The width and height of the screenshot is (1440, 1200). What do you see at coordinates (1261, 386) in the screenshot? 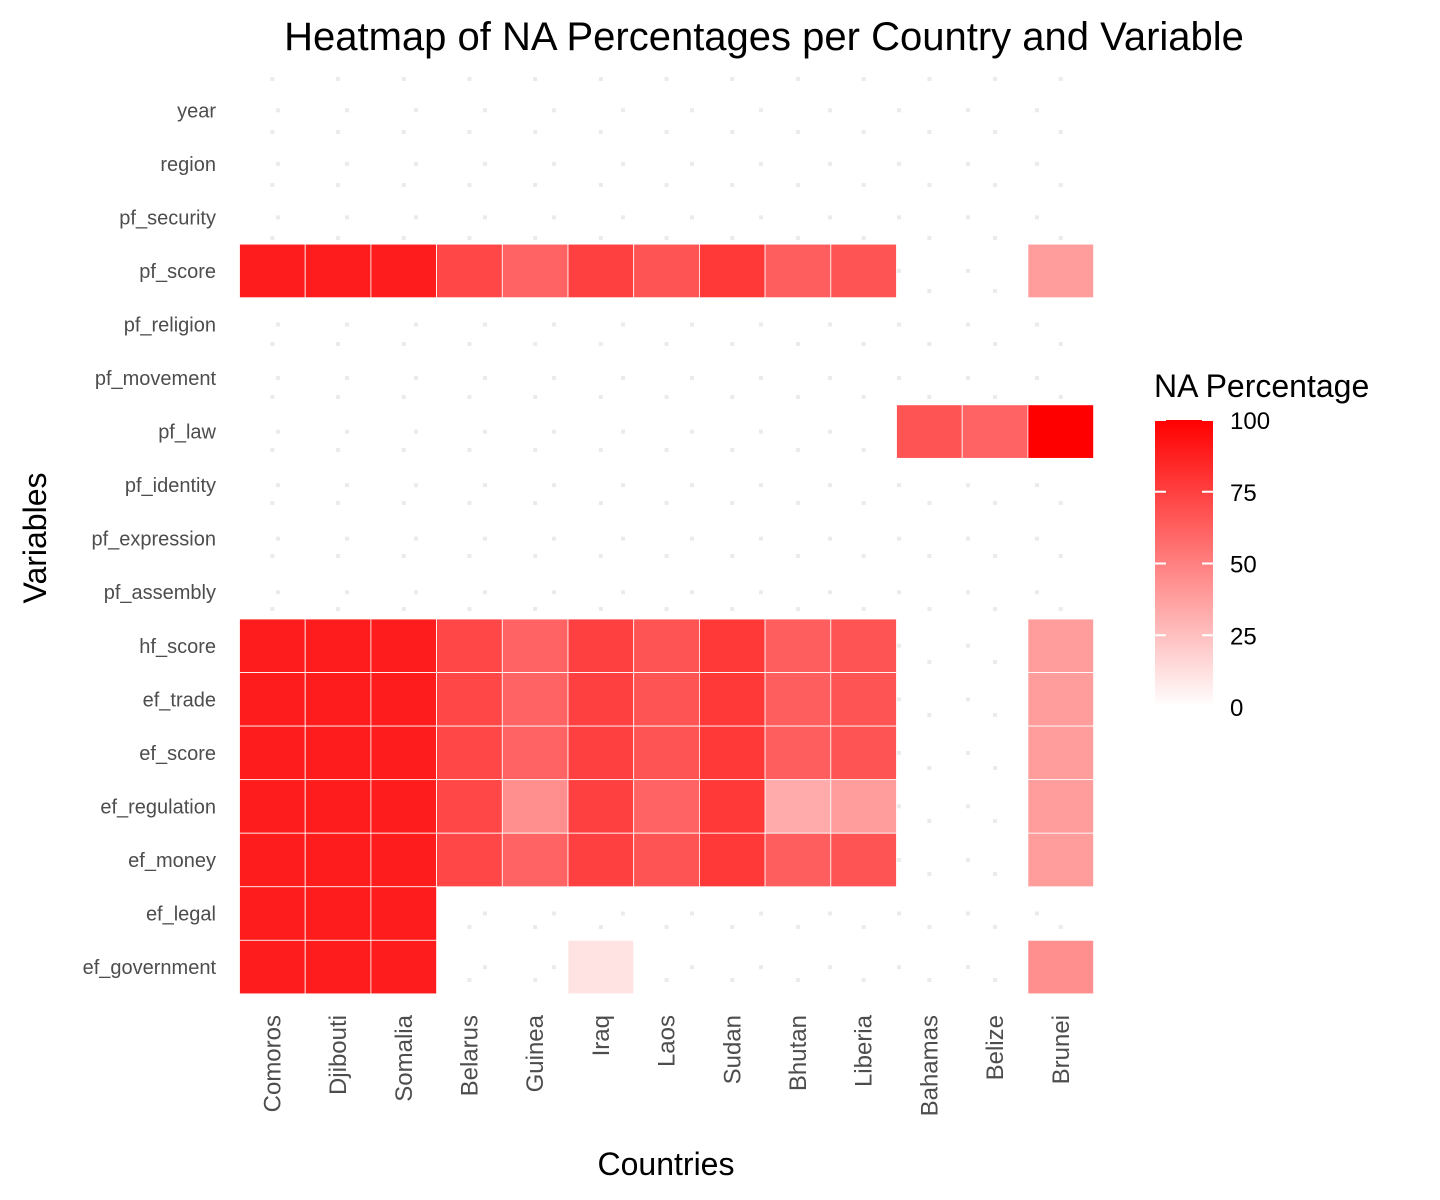
I see `legend-title: NA Percentage` at bounding box center [1261, 386].